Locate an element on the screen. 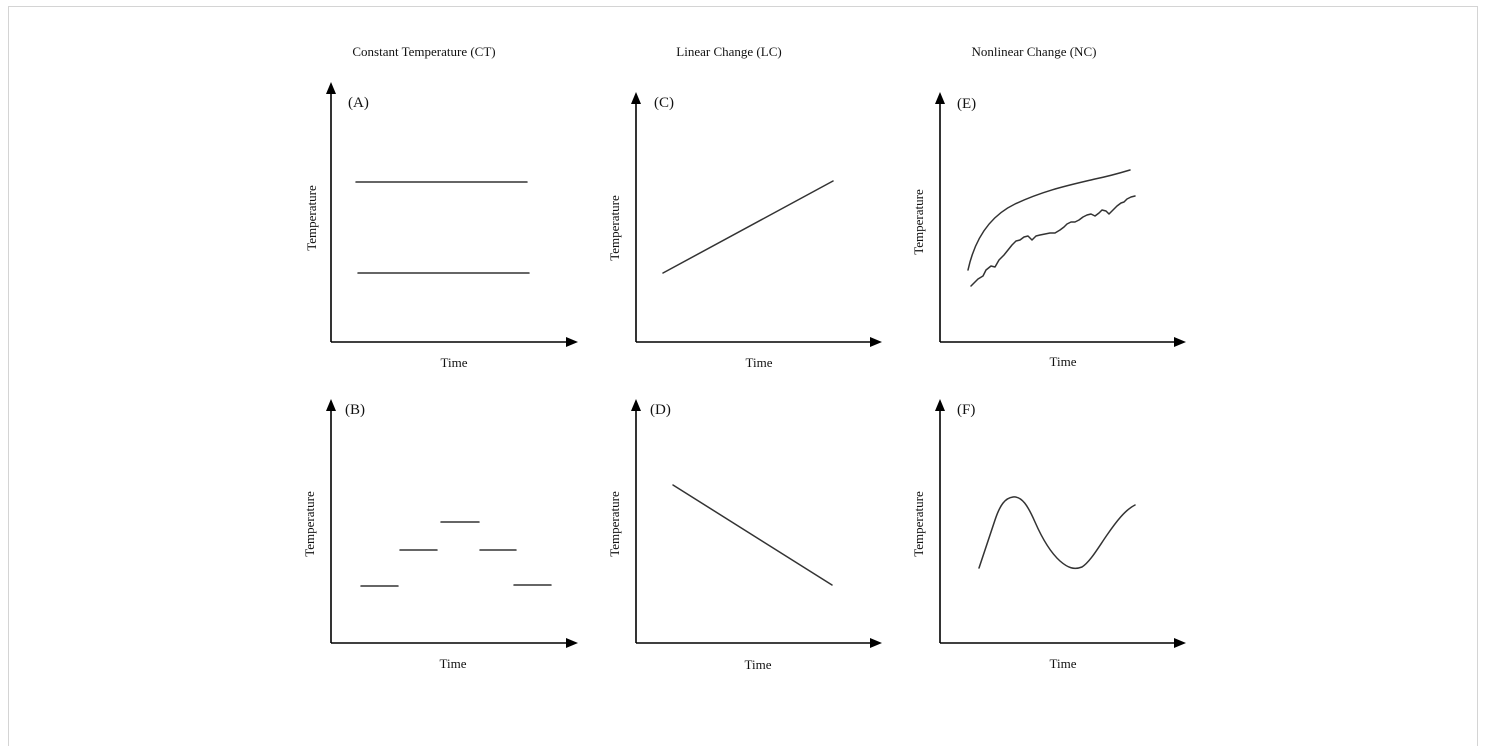 The width and height of the screenshot is (1485, 746). panel-label: (F) is located at coordinates (966, 410).